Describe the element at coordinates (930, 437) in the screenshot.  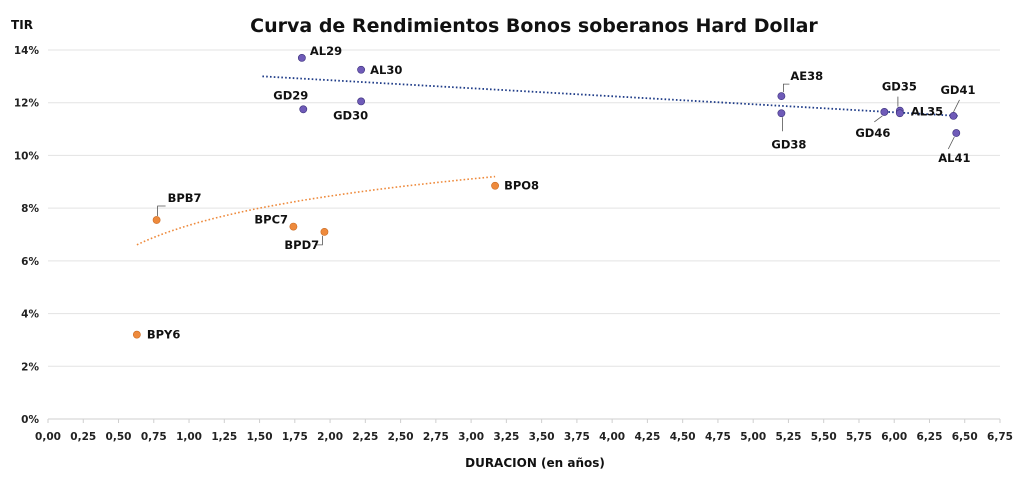
I see `x-tick-label: 6,25` at that location.